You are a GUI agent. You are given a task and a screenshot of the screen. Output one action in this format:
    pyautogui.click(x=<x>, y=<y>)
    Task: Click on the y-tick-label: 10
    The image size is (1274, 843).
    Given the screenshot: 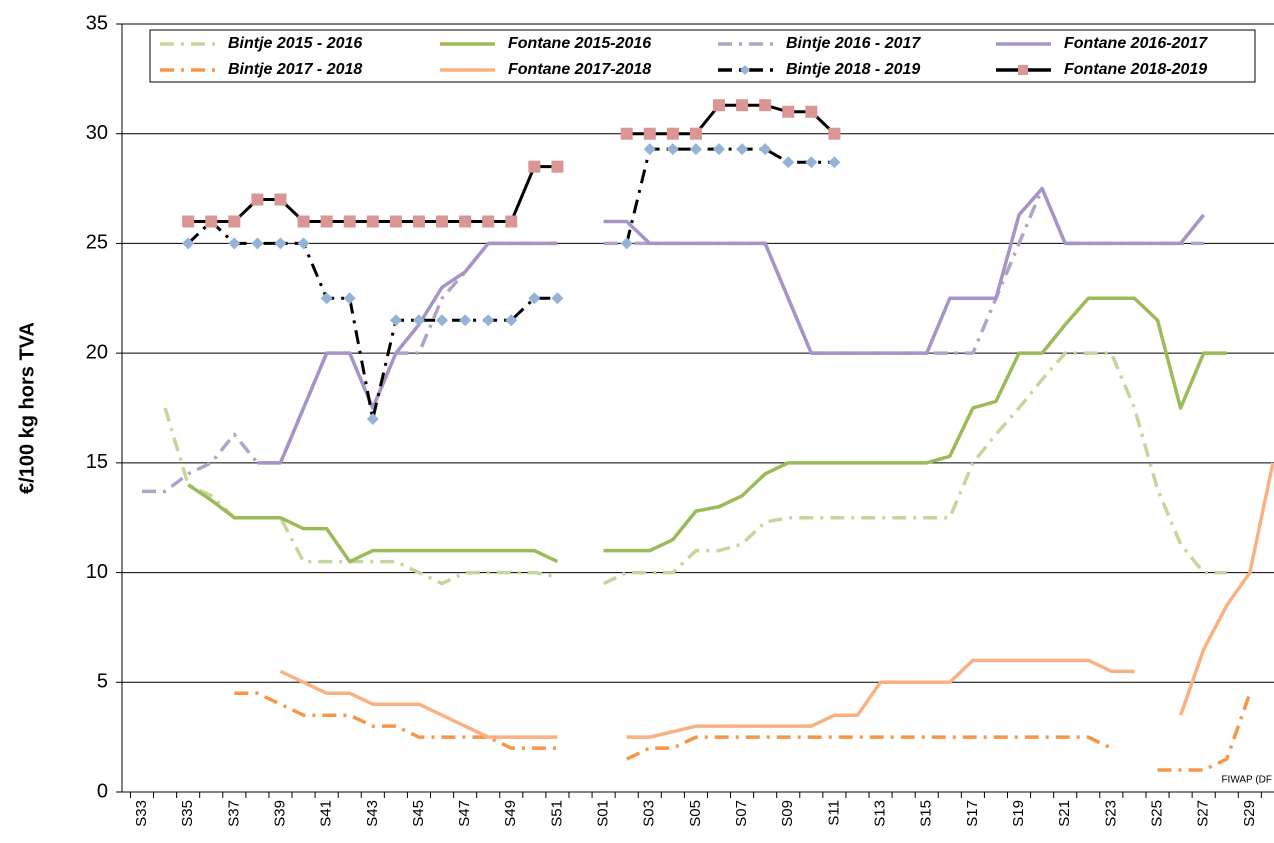 What is the action you would take?
    pyautogui.click(x=97, y=572)
    